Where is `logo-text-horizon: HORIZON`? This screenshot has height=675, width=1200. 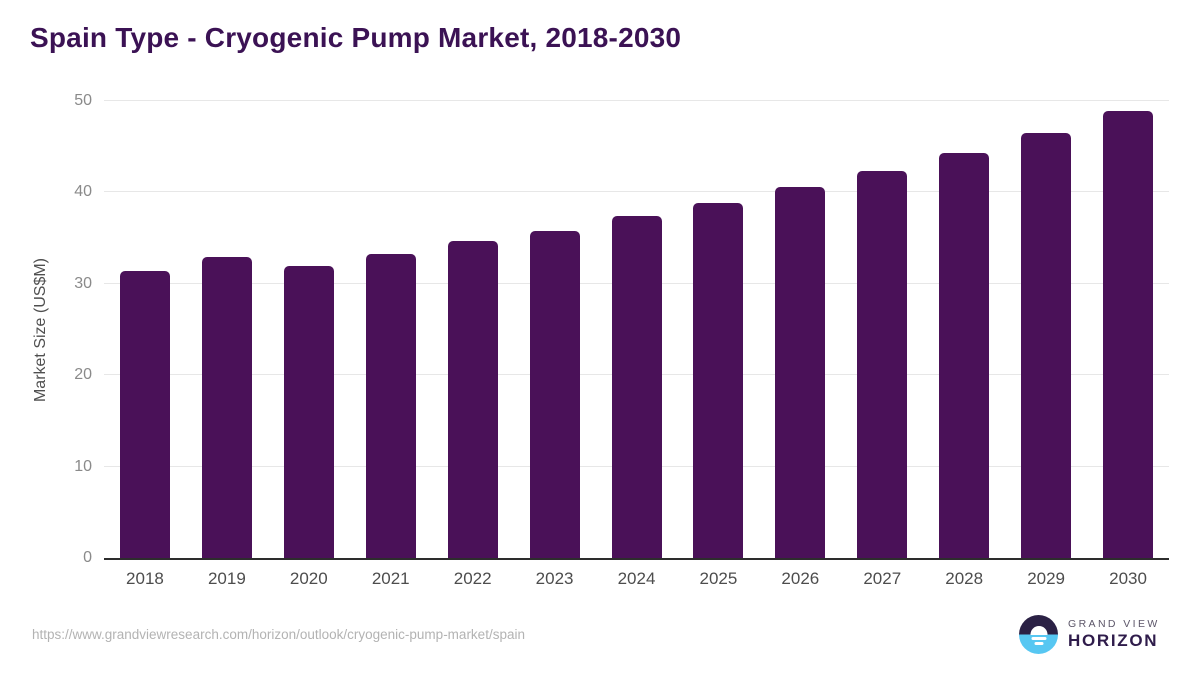 logo-text-horizon: HORIZON is located at coordinates (1113, 640).